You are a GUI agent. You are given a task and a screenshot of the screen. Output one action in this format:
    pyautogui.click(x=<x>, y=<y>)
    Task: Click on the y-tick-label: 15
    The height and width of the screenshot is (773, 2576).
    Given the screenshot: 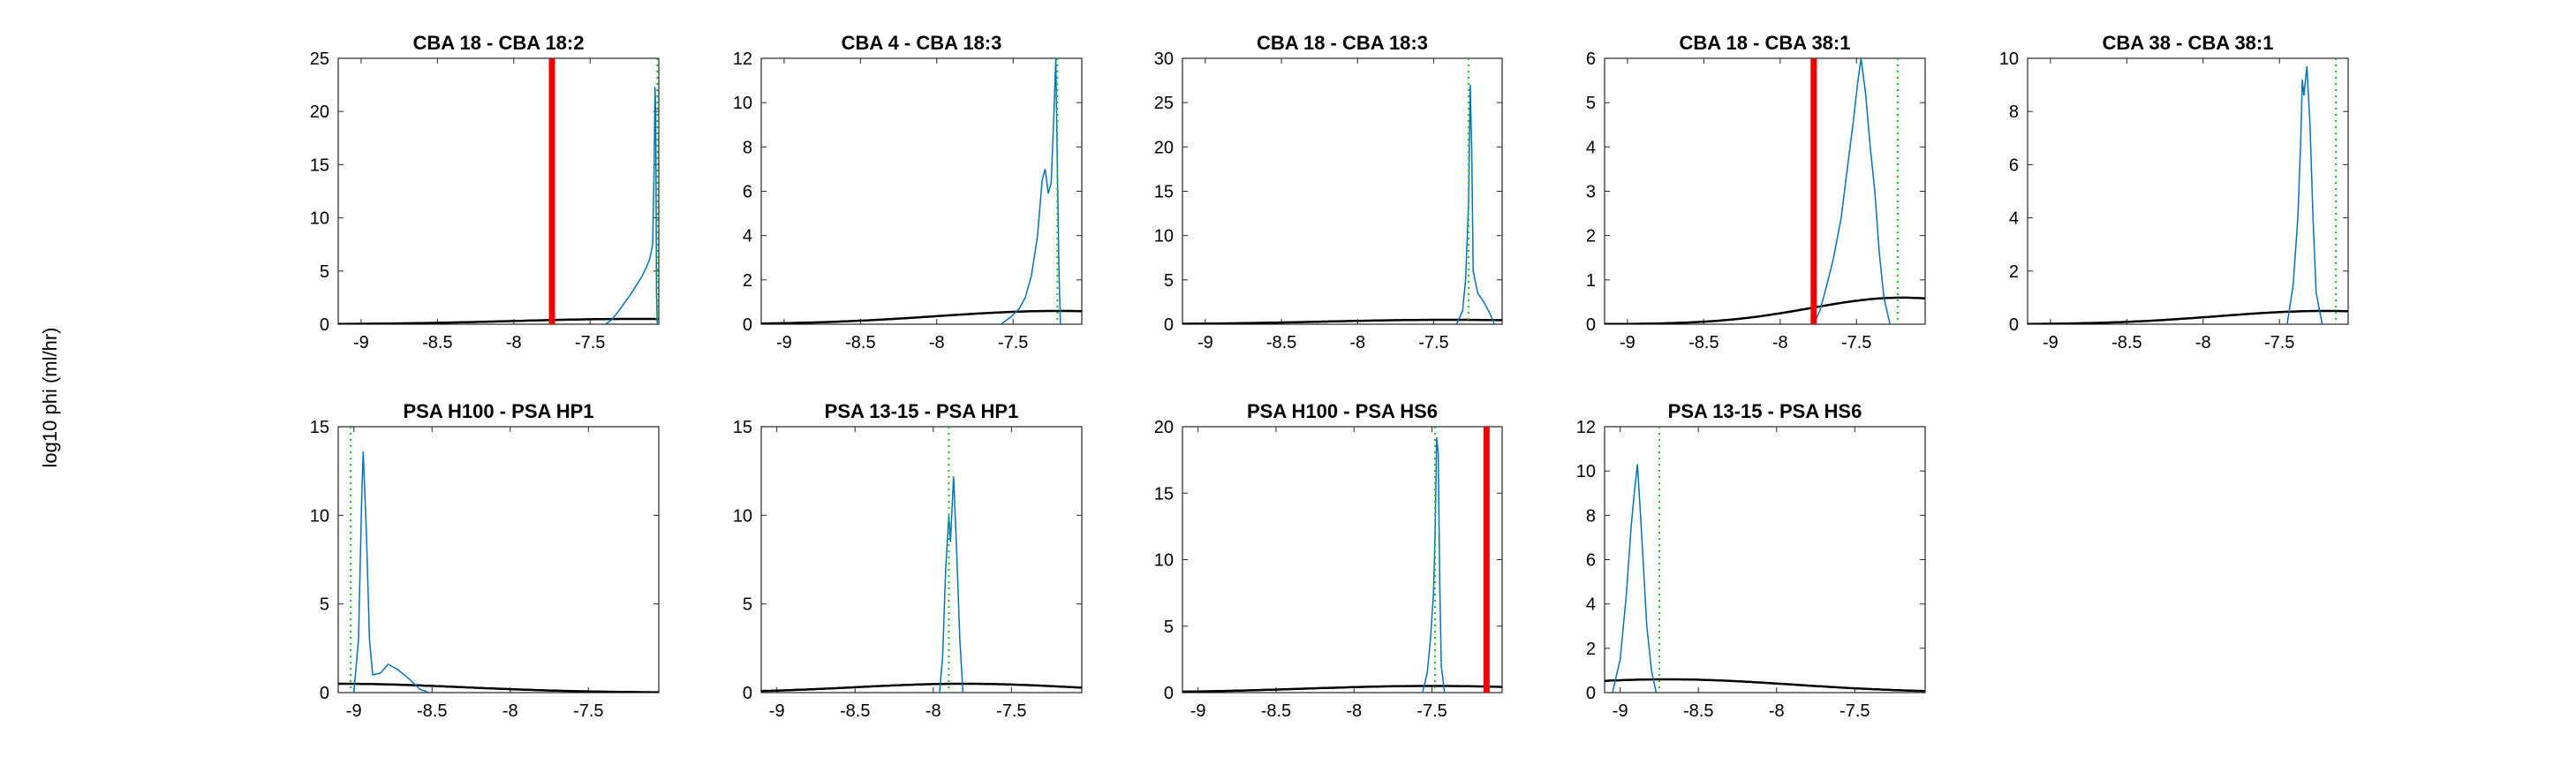 What is the action you would take?
    pyautogui.click(x=319, y=427)
    